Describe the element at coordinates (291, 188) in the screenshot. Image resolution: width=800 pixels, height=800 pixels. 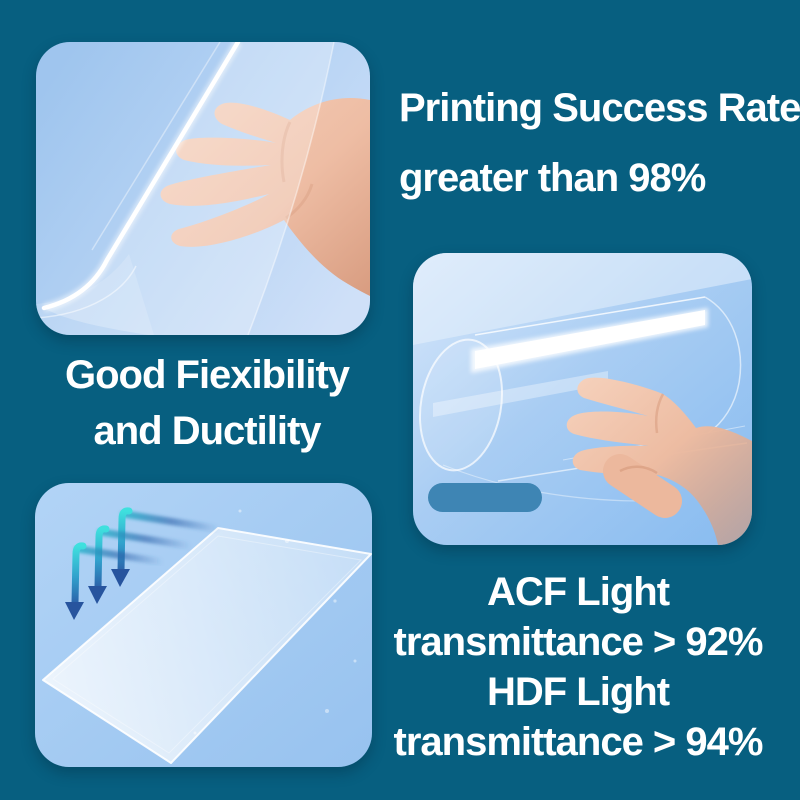
I see `film-right-edge` at that location.